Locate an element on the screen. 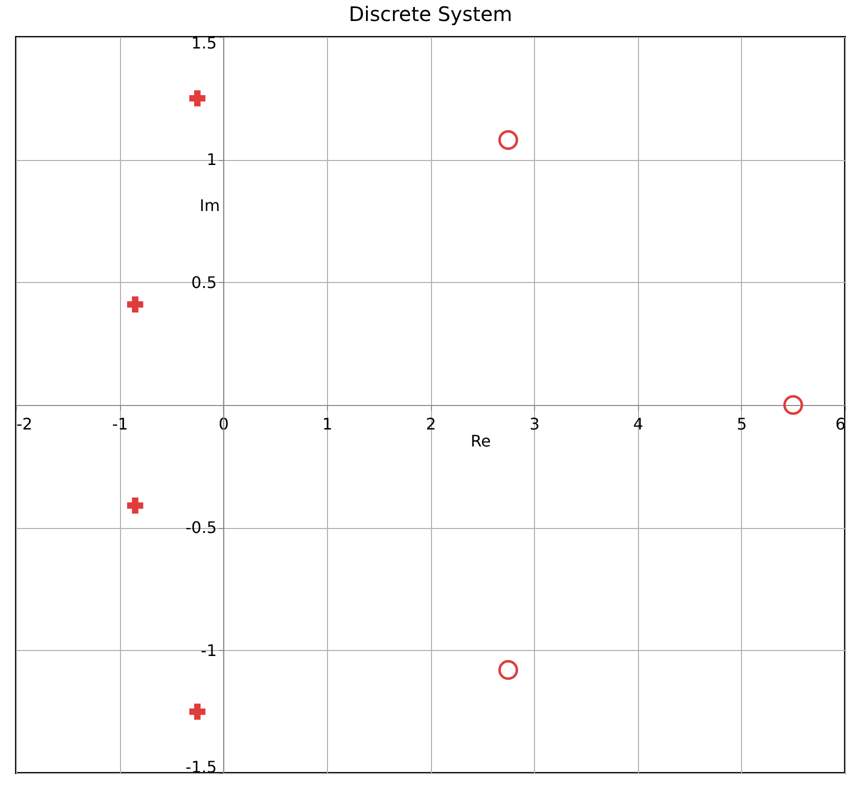  y-tick-label: 0.5 is located at coordinates (204, 282).